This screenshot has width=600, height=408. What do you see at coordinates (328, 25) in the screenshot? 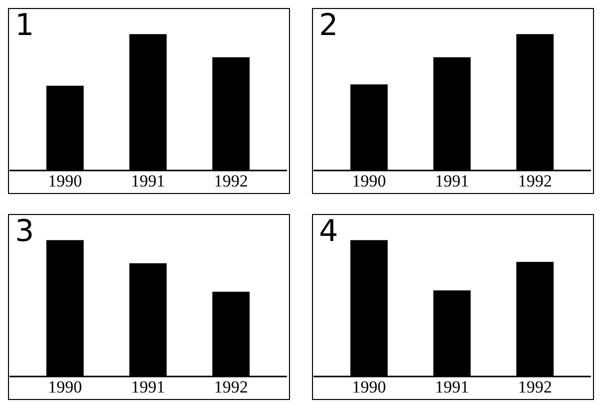
I see `chart-title: 2` at bounding box center [328, 25].